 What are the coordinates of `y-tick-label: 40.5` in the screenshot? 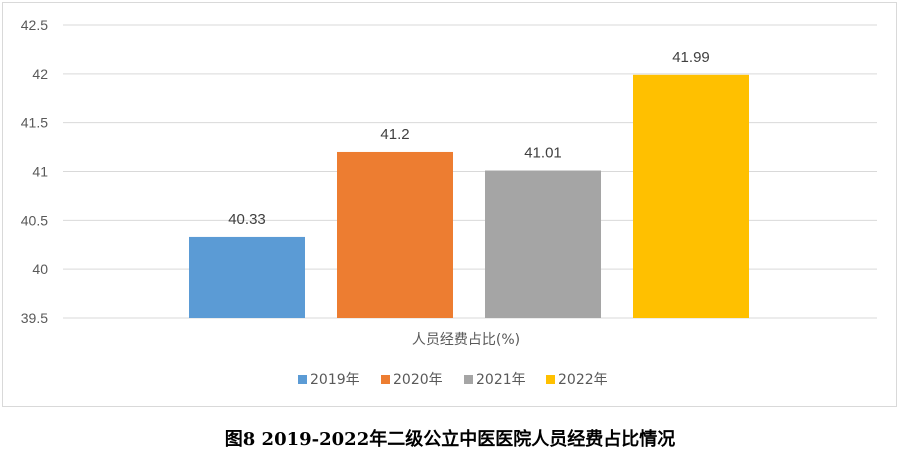 It's located at (34, 220).